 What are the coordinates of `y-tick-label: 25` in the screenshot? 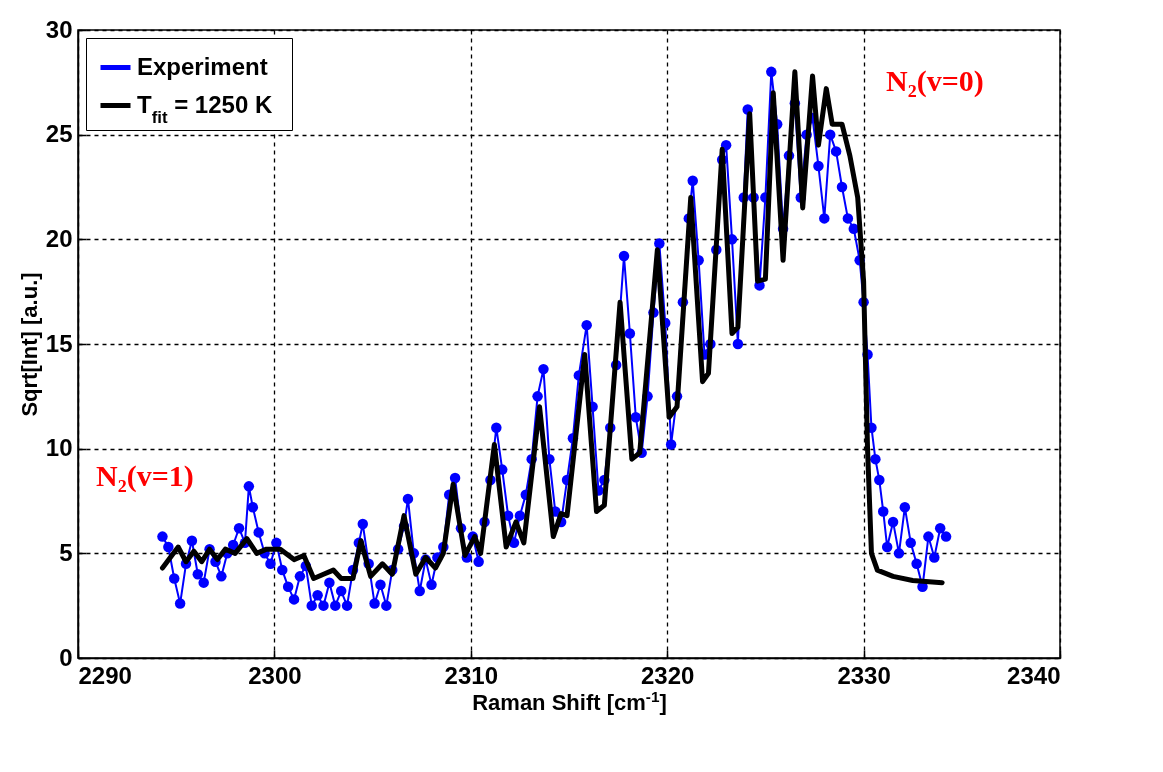 It's located at (59, 134).